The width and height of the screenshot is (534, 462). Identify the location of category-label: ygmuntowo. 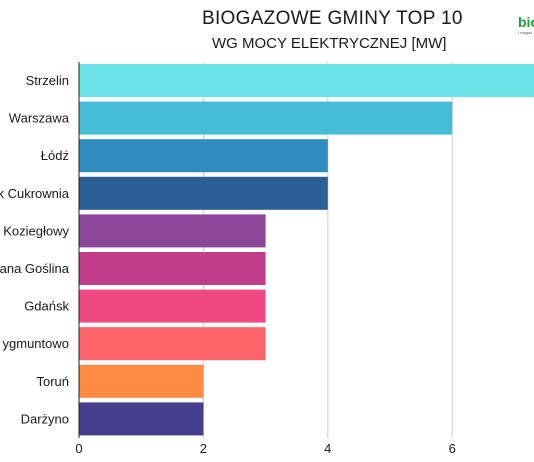
(36, 343).